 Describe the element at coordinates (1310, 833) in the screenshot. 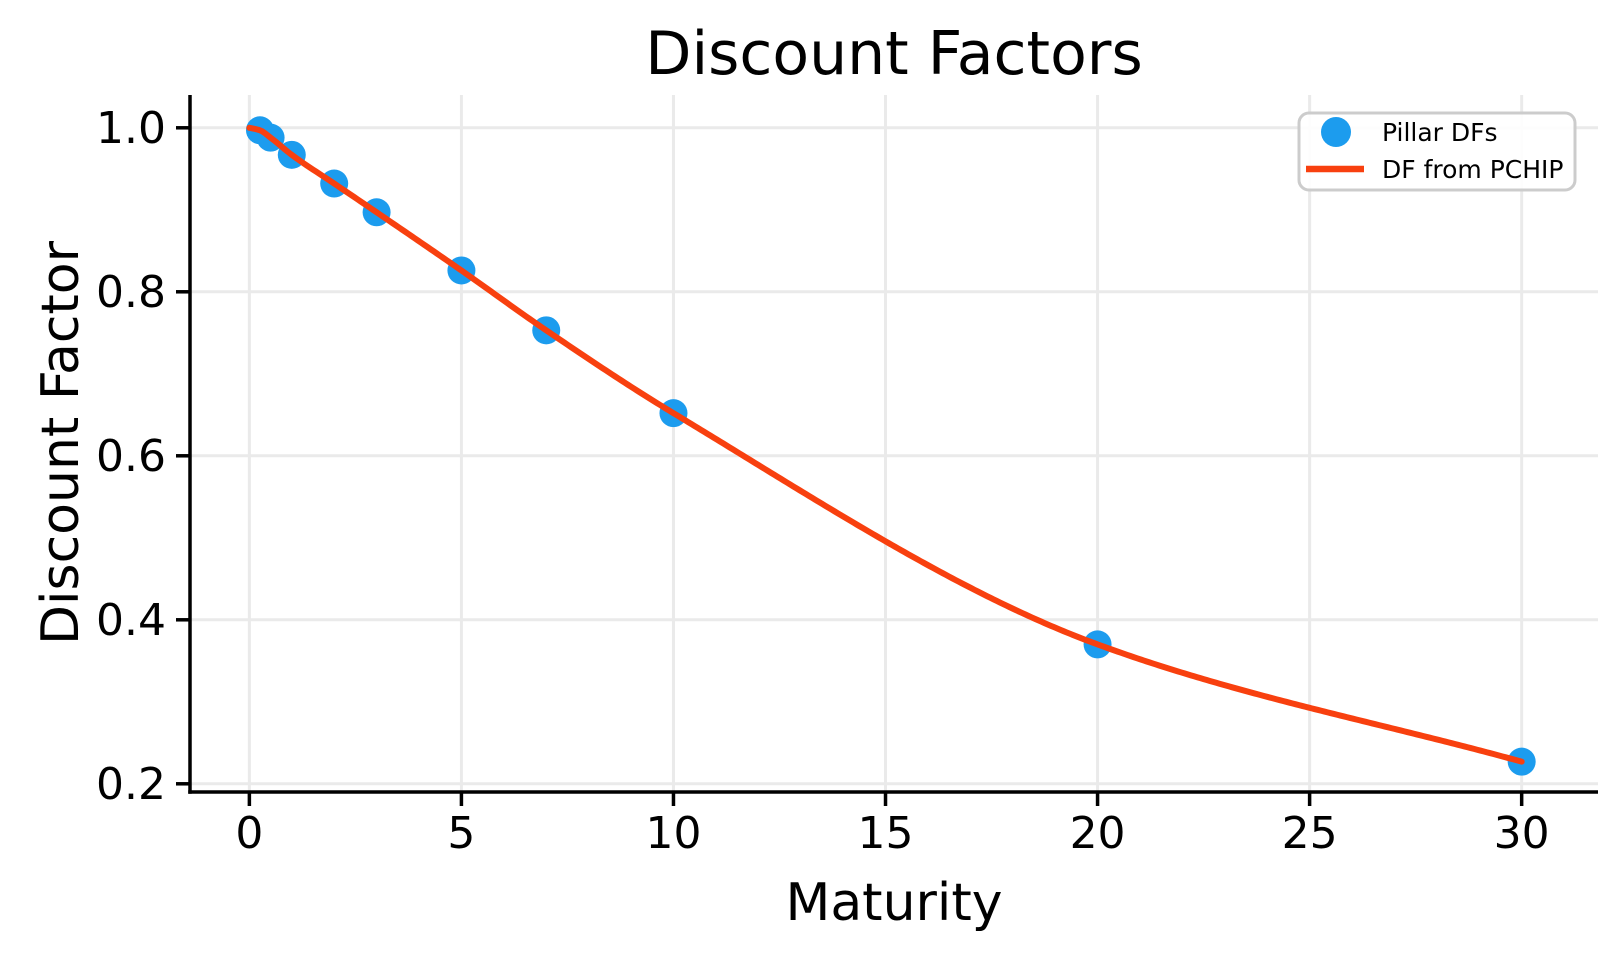

I see `x-tick-label: 25` at that location.